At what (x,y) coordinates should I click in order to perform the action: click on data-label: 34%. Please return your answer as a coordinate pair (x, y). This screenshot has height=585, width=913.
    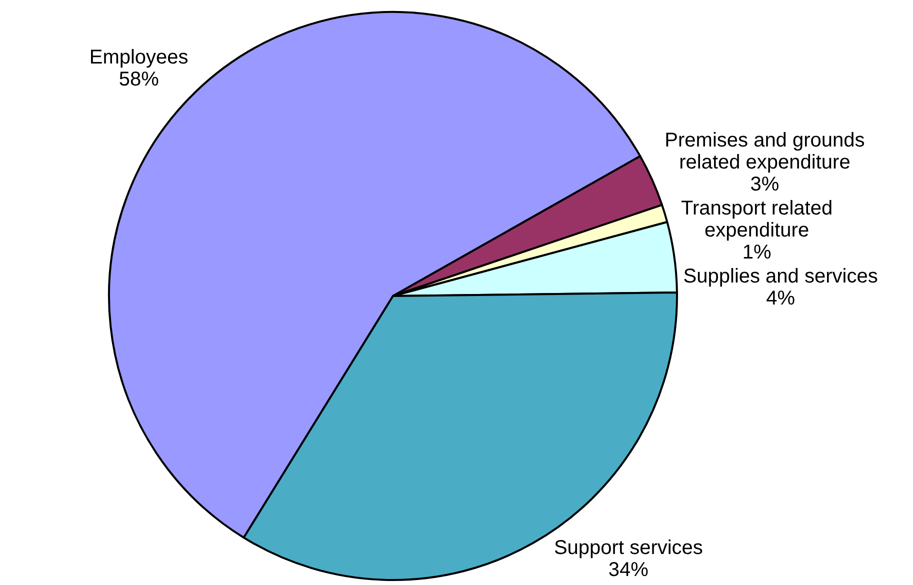
    Looking at the image, I should click on (628, 570).